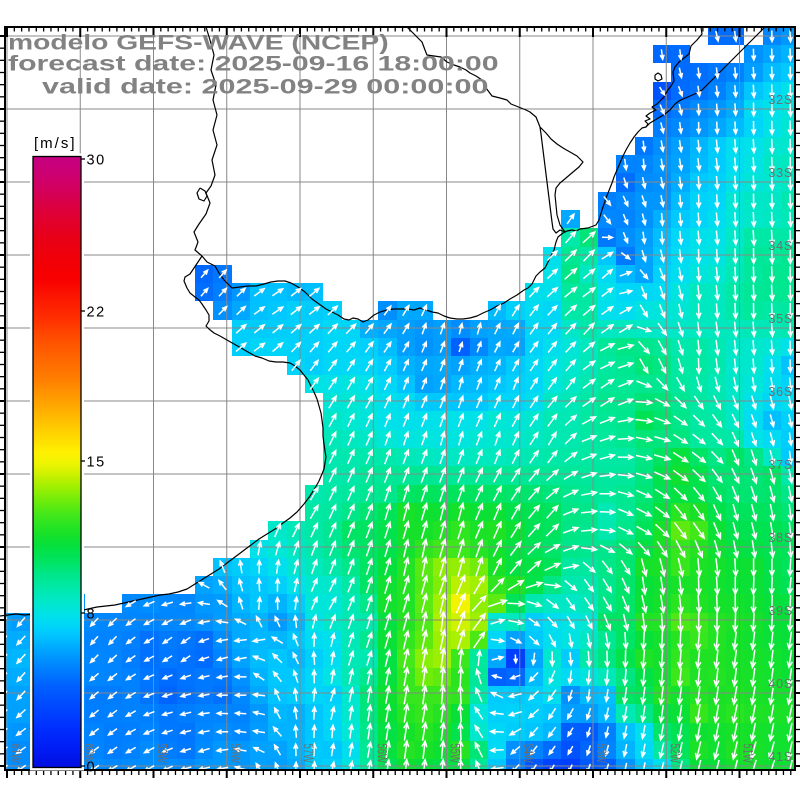 The image size is (800, 805). What do you see at coordinates (16, 754) in the screenshot?
I see `svg-text: 61W` at bounding box center [16, 754].